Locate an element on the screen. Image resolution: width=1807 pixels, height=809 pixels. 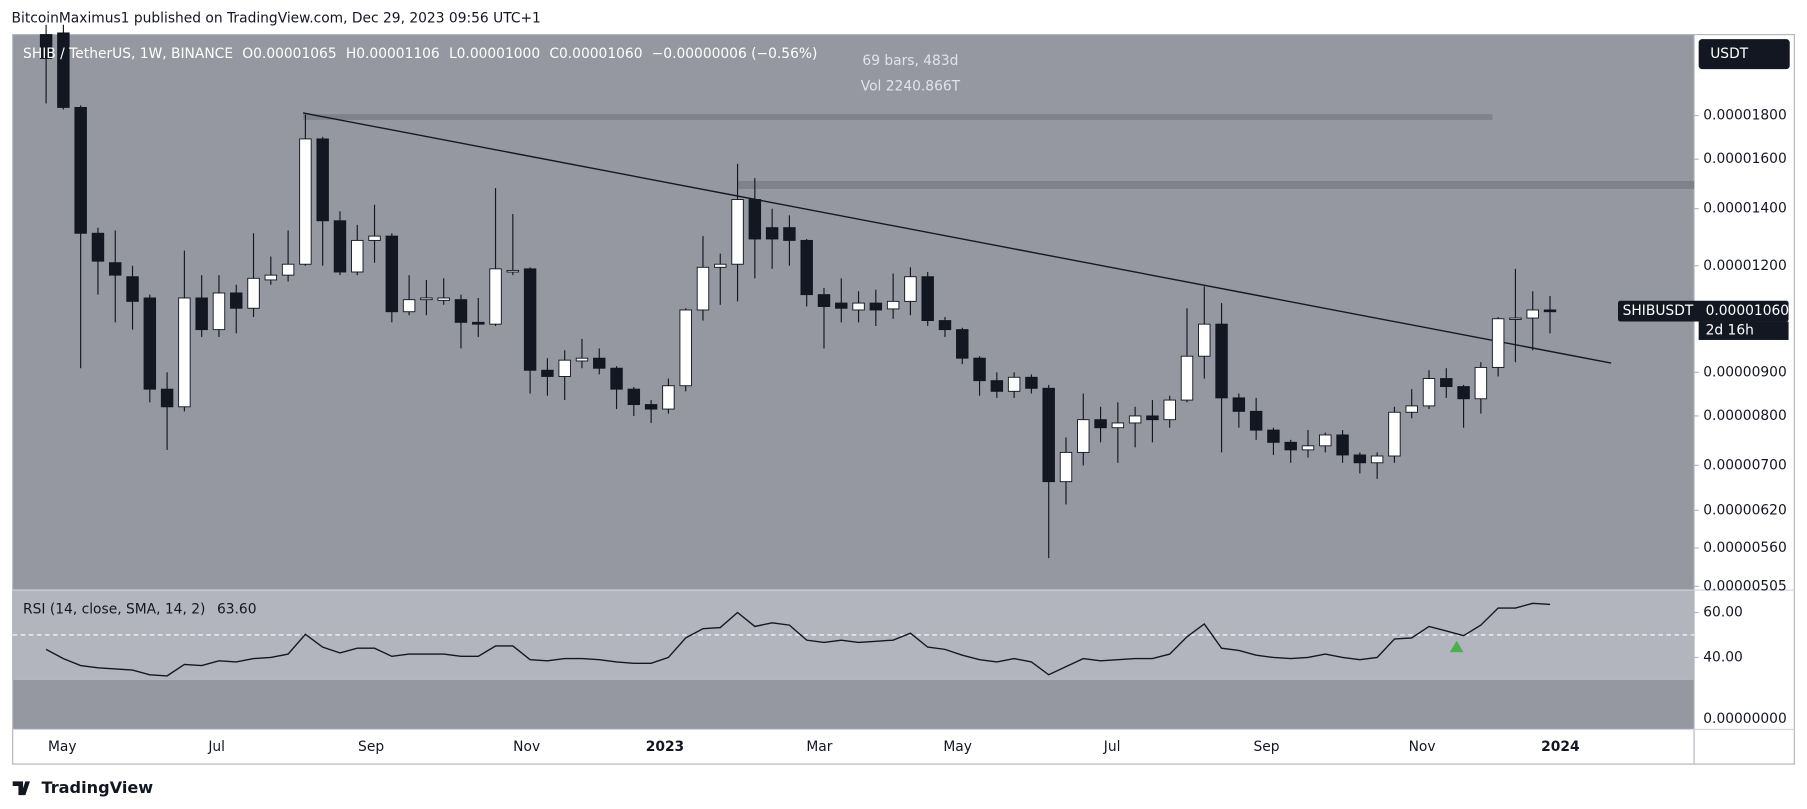
x-tick-label: Mar is located at coordinates (819, 747).